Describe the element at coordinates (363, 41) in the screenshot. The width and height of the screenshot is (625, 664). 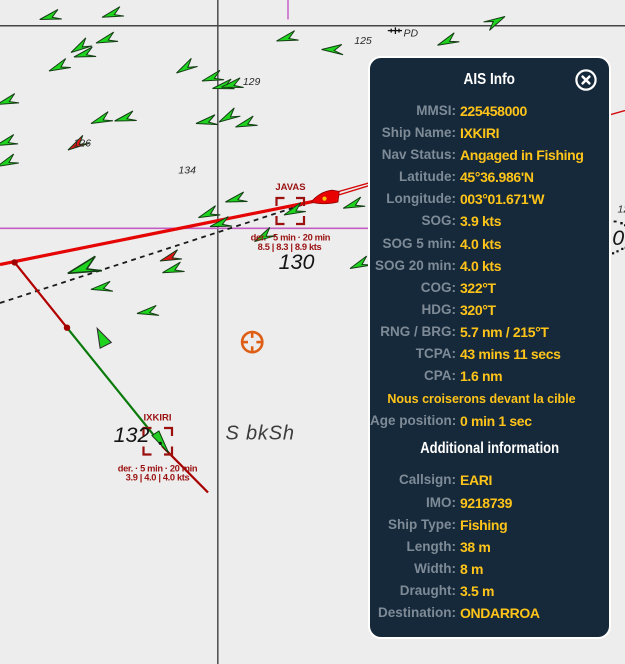
I see `svg-text: 125` at that location.